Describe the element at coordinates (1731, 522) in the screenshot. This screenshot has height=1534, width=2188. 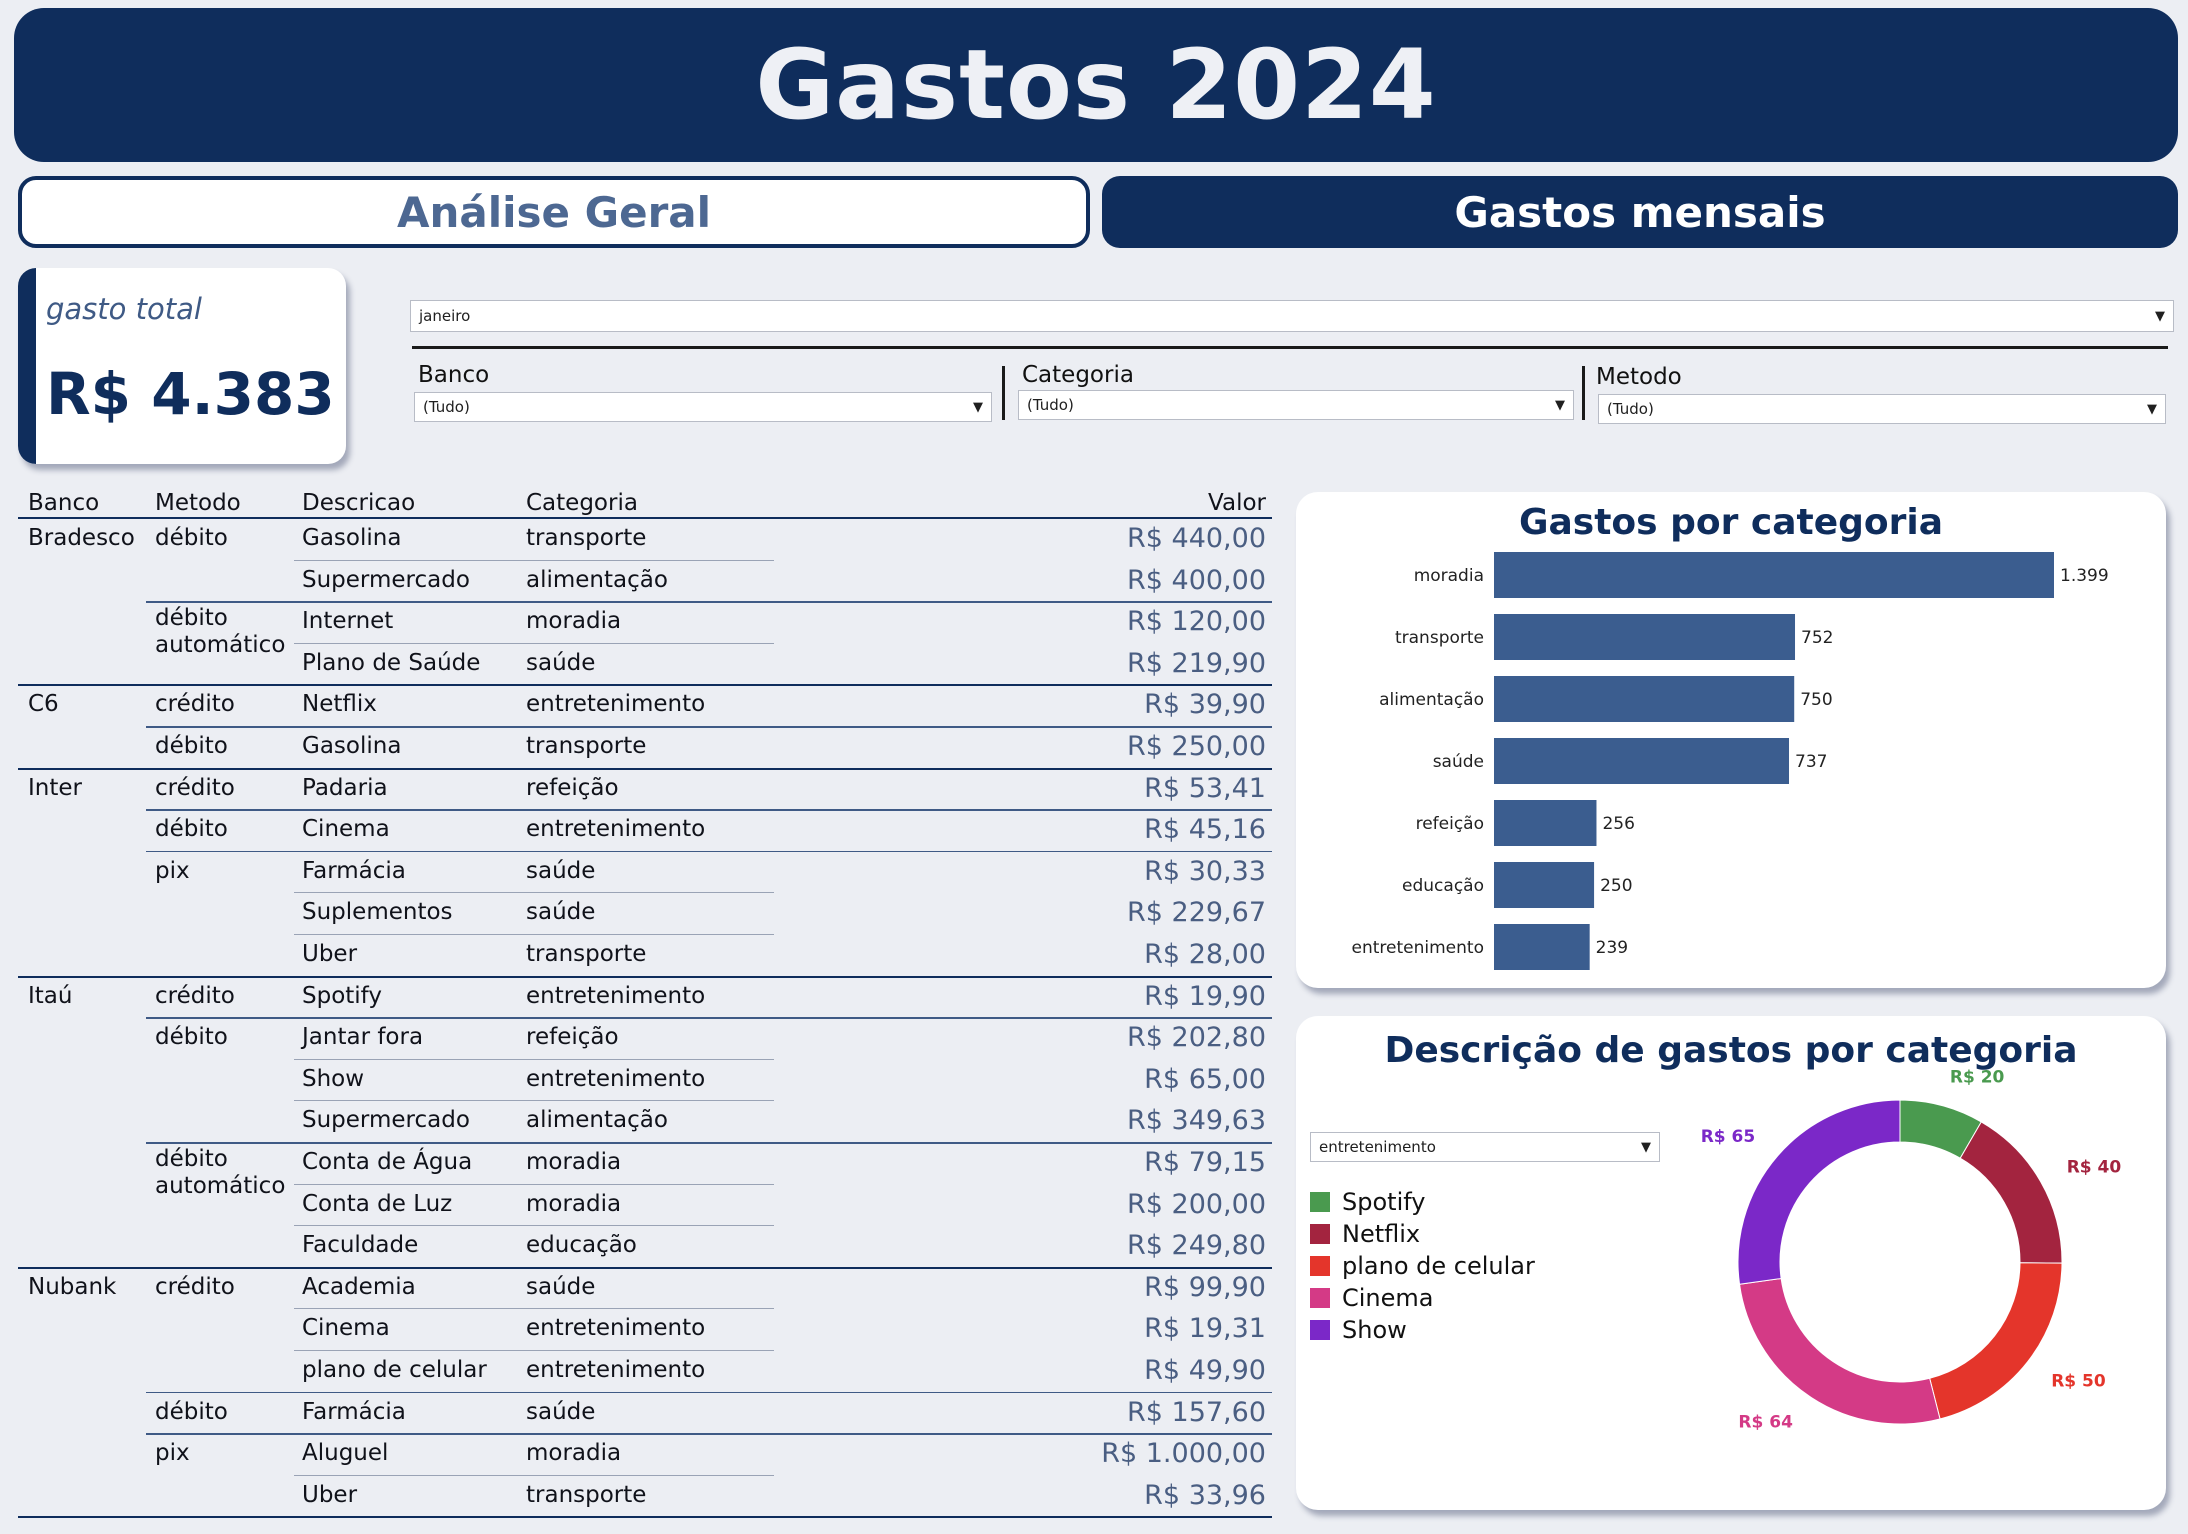
I see `bar-chart-title: Gastos por categoria` at that location.